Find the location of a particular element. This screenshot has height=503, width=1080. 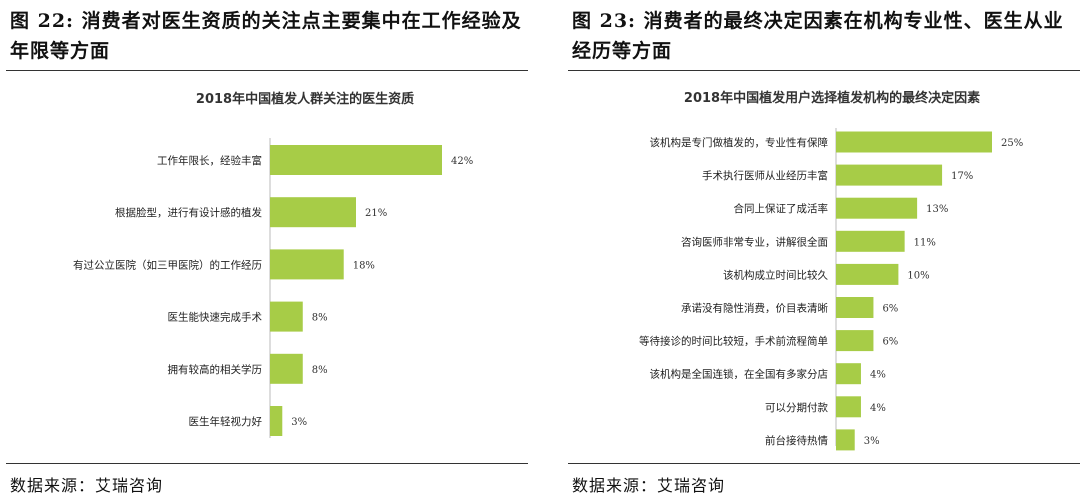

figure-caption: 图 23: 消费者的最终决定因素在机构专业性、医生从业经历等方面 is located at coordinates (818, 36).